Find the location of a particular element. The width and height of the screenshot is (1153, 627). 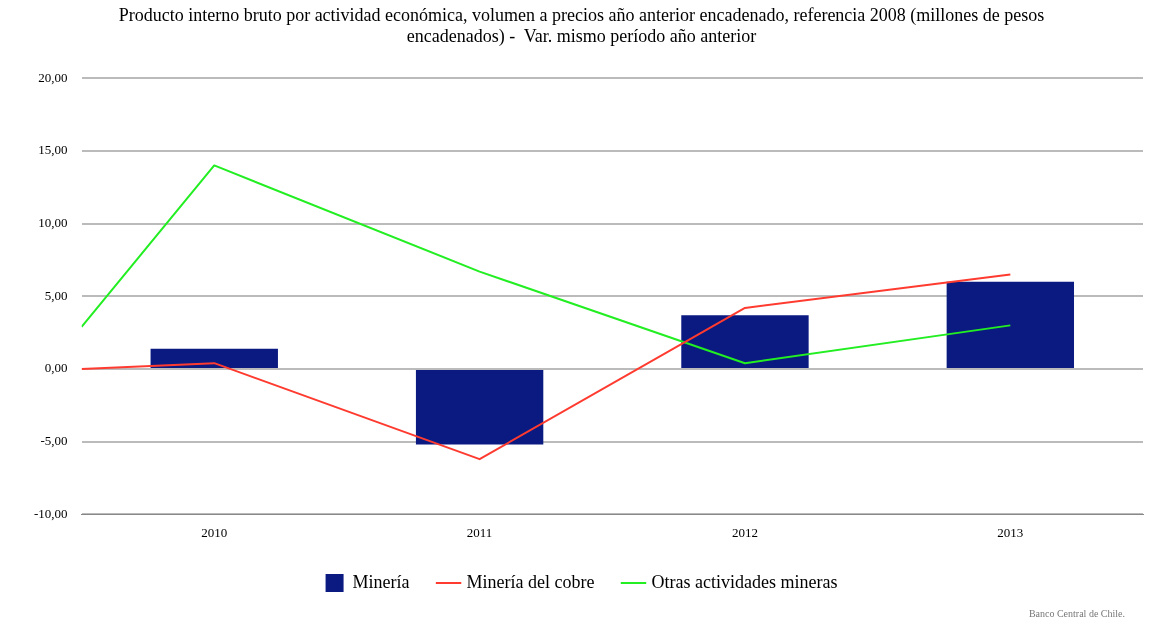

y-tick-label: 10,00 is located at coordinates (53, 223).